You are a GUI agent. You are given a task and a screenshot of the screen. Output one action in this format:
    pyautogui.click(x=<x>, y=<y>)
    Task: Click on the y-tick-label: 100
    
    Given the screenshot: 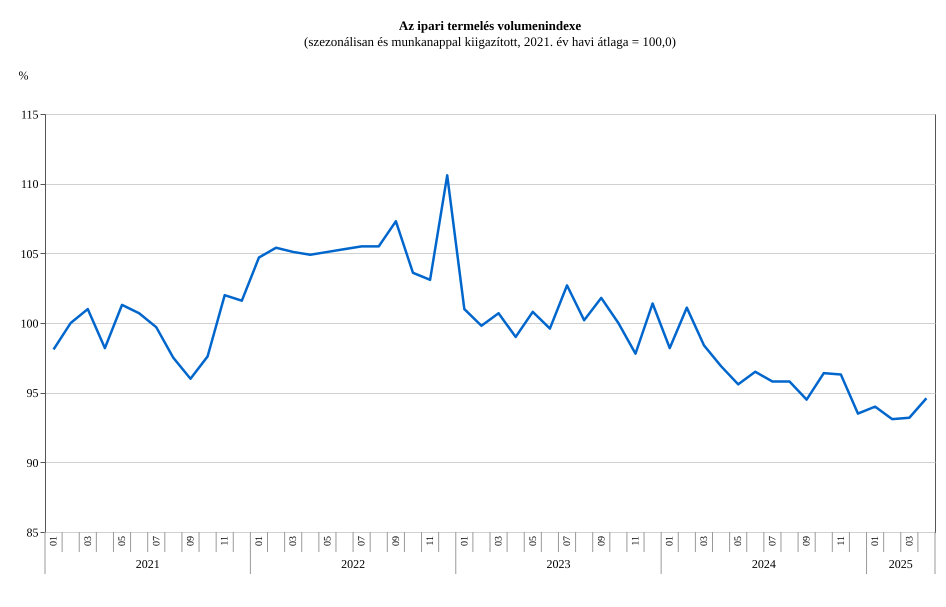 What is the action you would take?
    pyautogui.click(x=29, y=323)
    